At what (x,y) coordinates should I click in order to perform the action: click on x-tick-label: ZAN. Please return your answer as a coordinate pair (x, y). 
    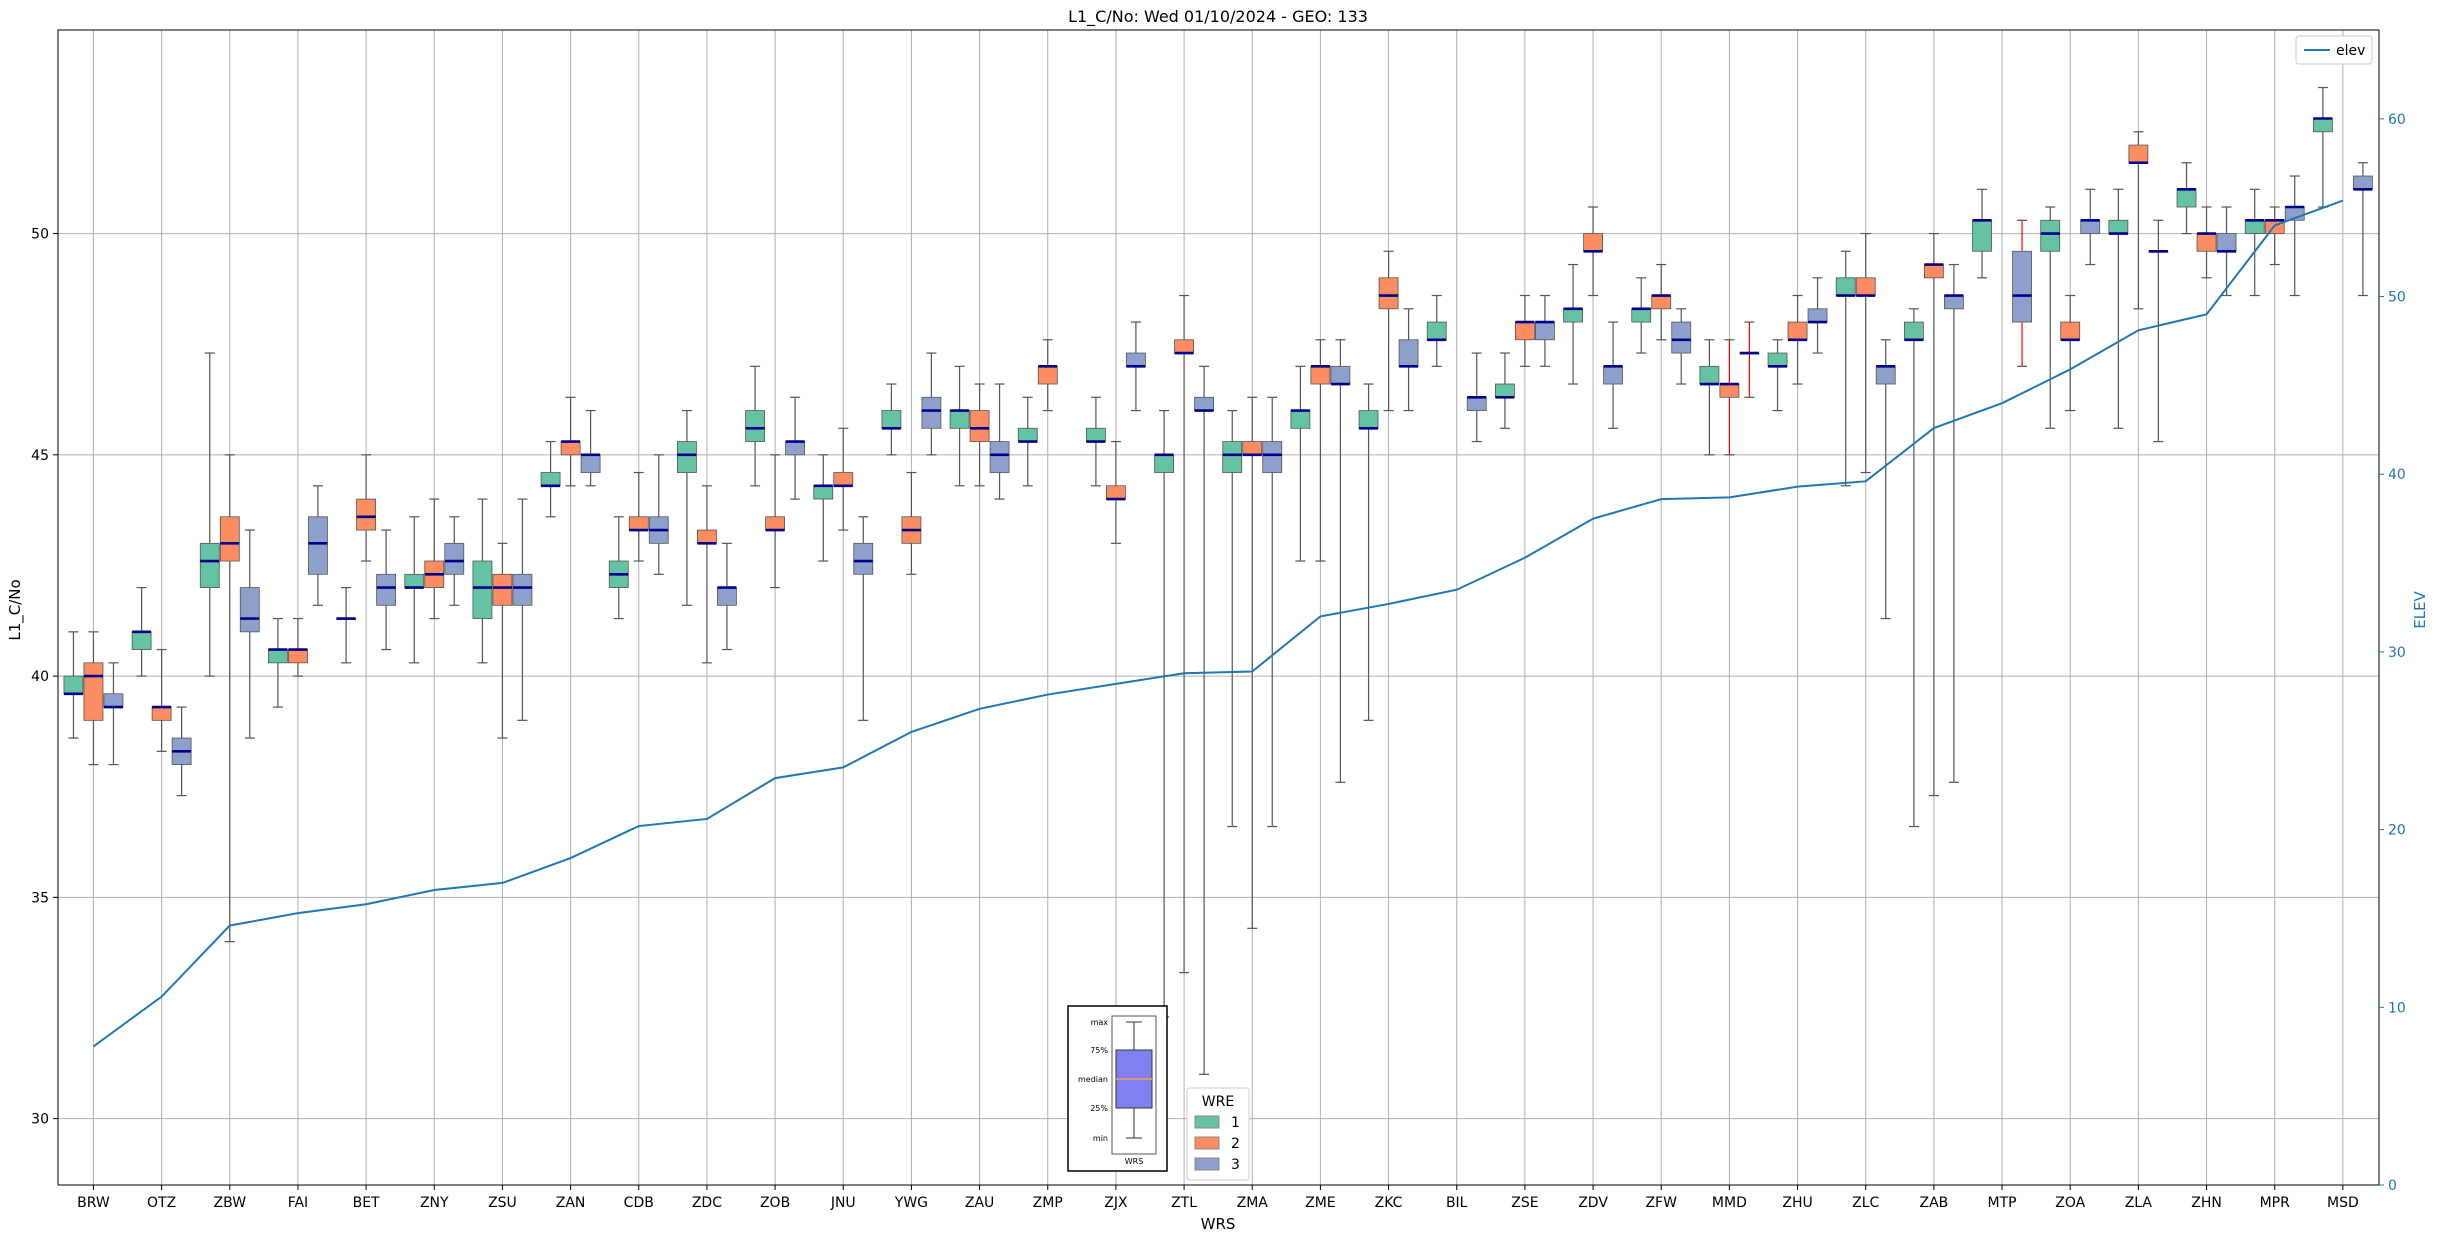
    Looking at the image, I should click on (571, 1203).